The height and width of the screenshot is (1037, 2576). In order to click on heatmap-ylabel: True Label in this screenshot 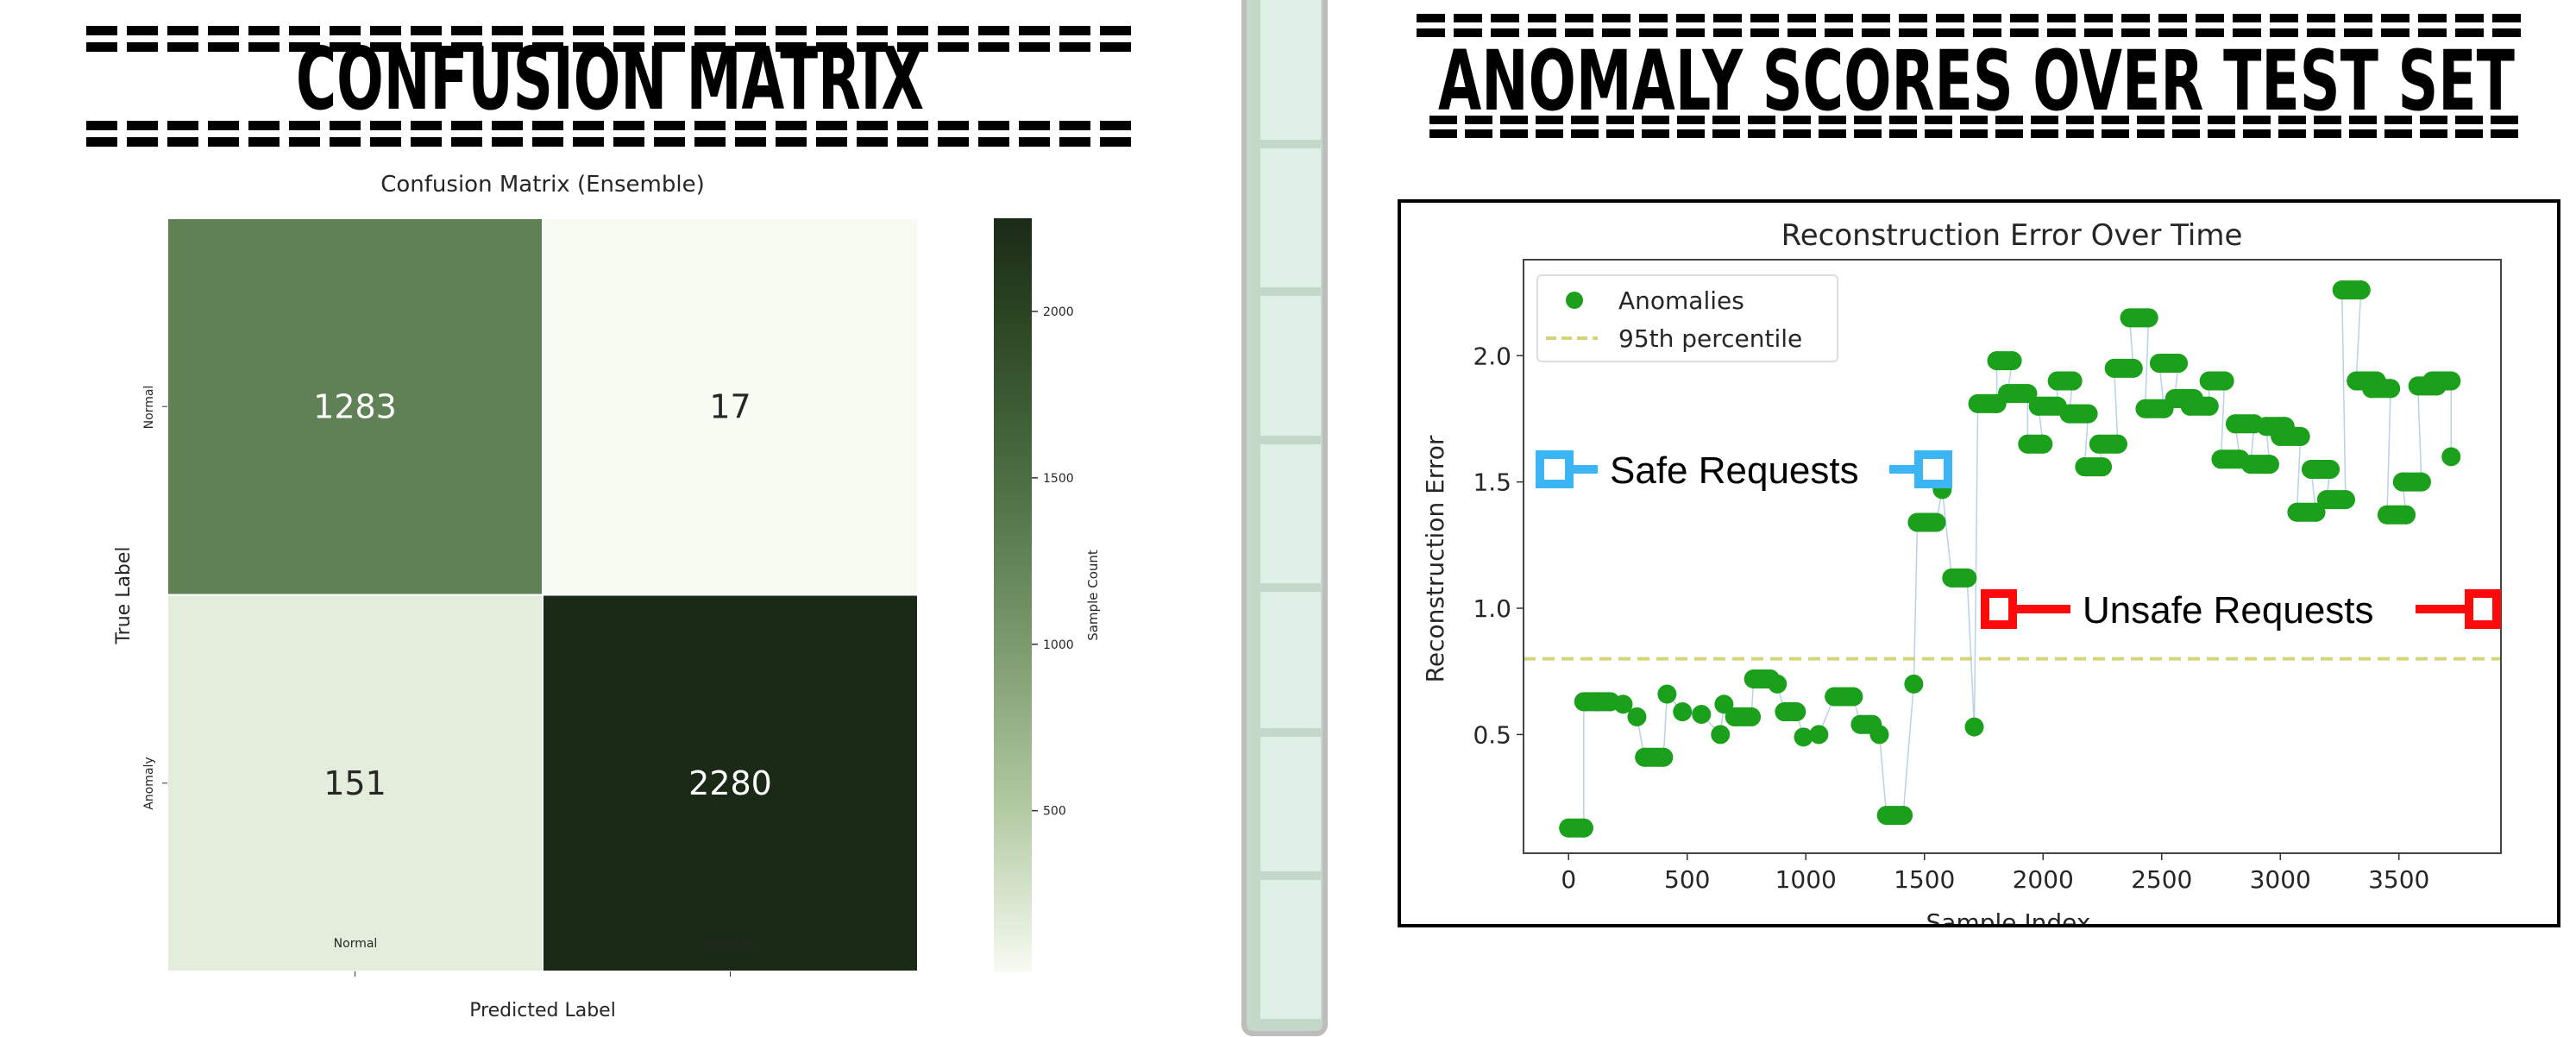, I will do `click(124, 595)`.